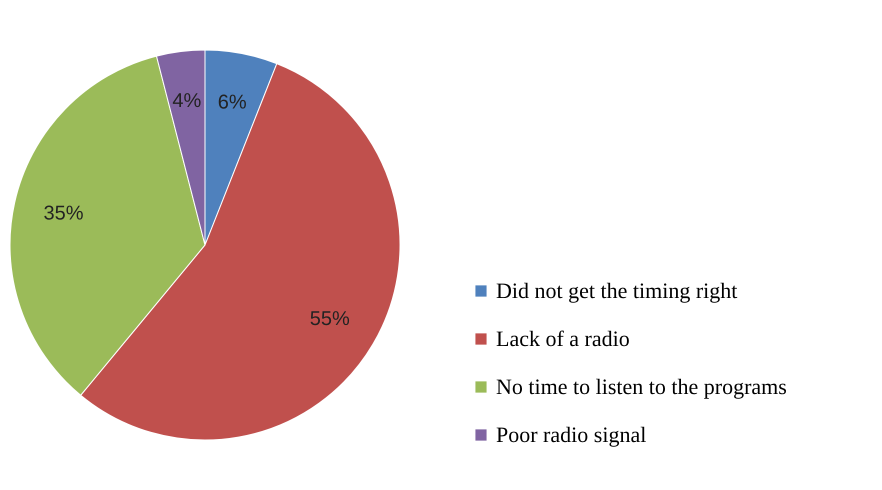 The height and width of the screenshot is (490, 882). What do you see at coordinates (571, 434) in the screenshot?
I see `legend-label: Poor radio signal` at bounding box center [571, 434].